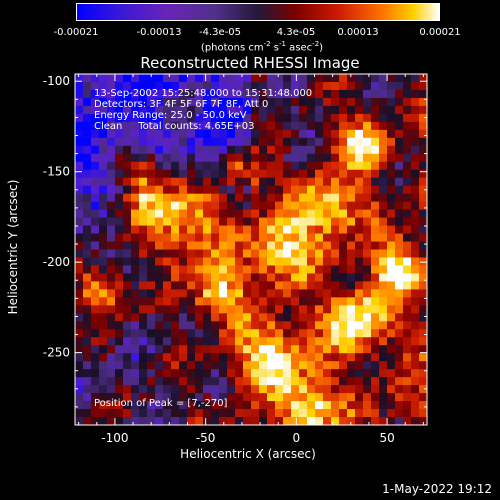  What do you see at coordinates (220, 32) in the screenshot?
I see `colorbar-tick-label: -4.3e-05` at bounding box center [220, 32].